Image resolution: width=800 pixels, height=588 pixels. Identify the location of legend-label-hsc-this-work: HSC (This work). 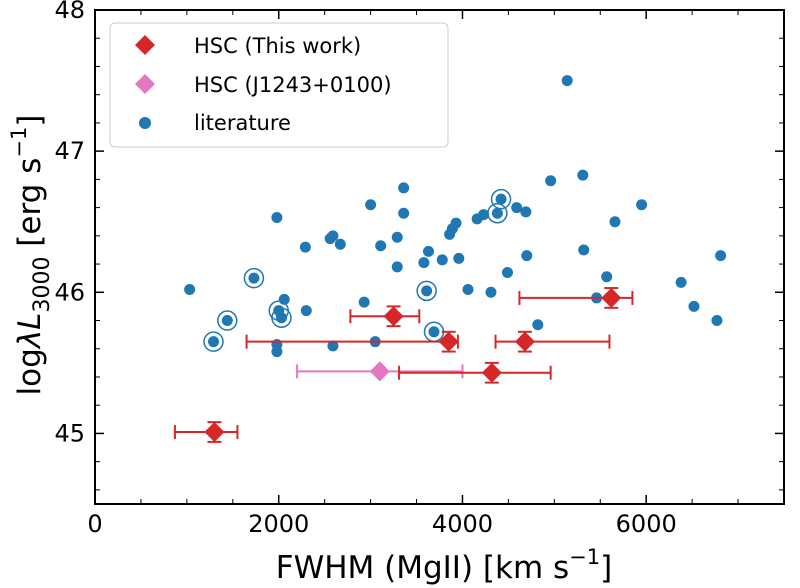
(277, 46).